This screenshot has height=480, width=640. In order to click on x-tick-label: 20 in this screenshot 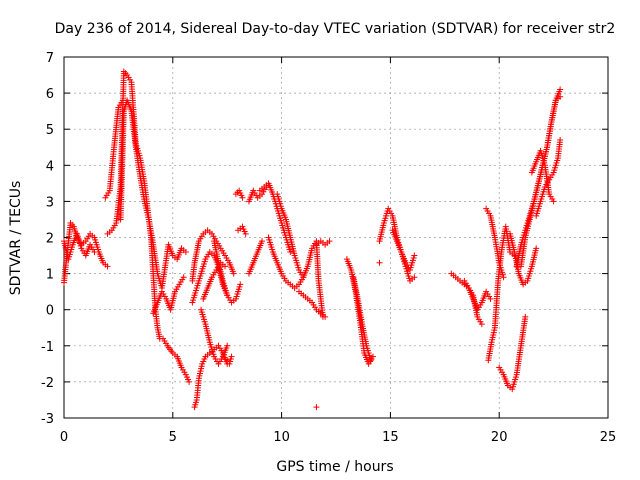, I will do `click(499, 437)`.